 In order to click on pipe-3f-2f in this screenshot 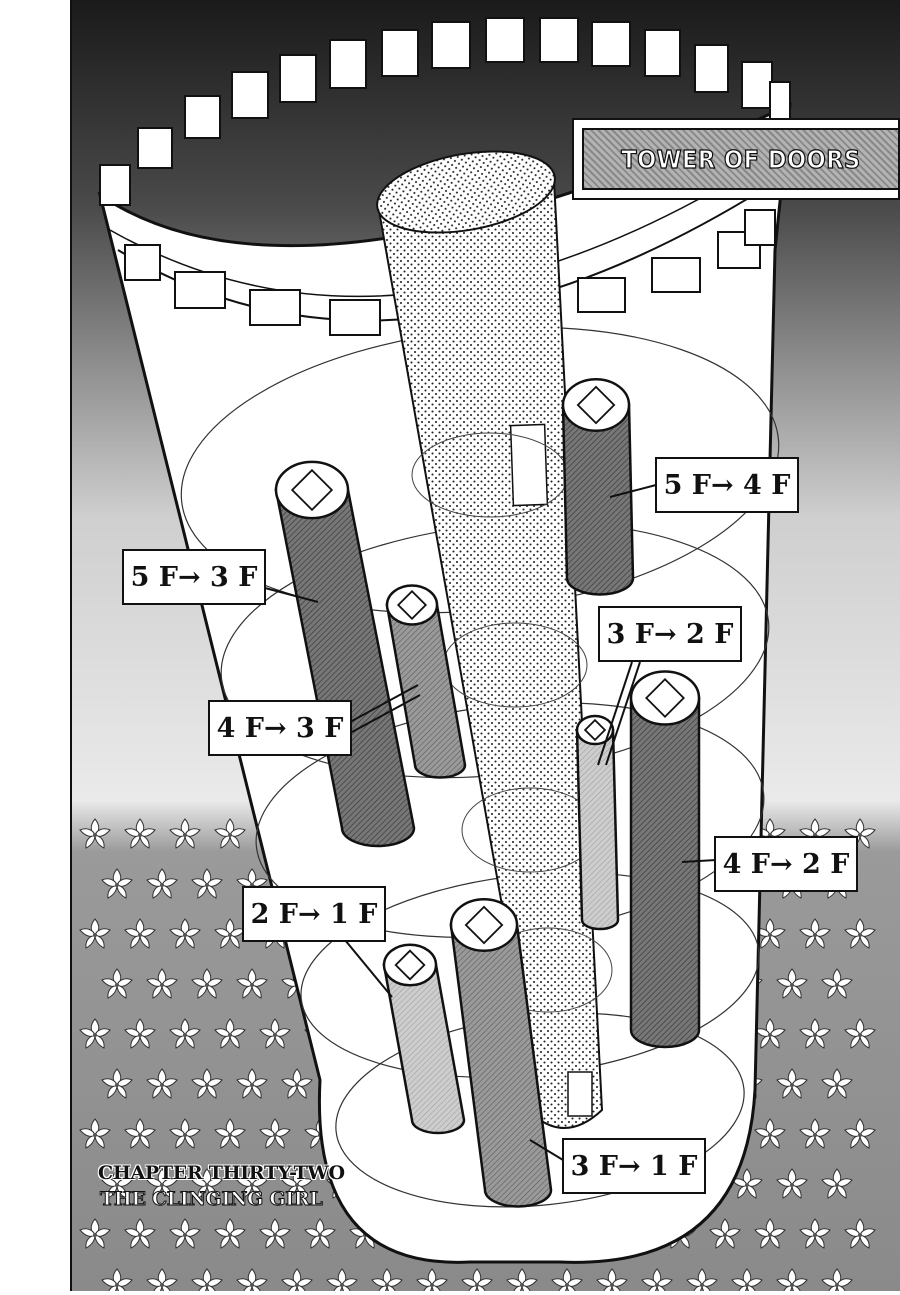, I will do `click(597, 822)`.